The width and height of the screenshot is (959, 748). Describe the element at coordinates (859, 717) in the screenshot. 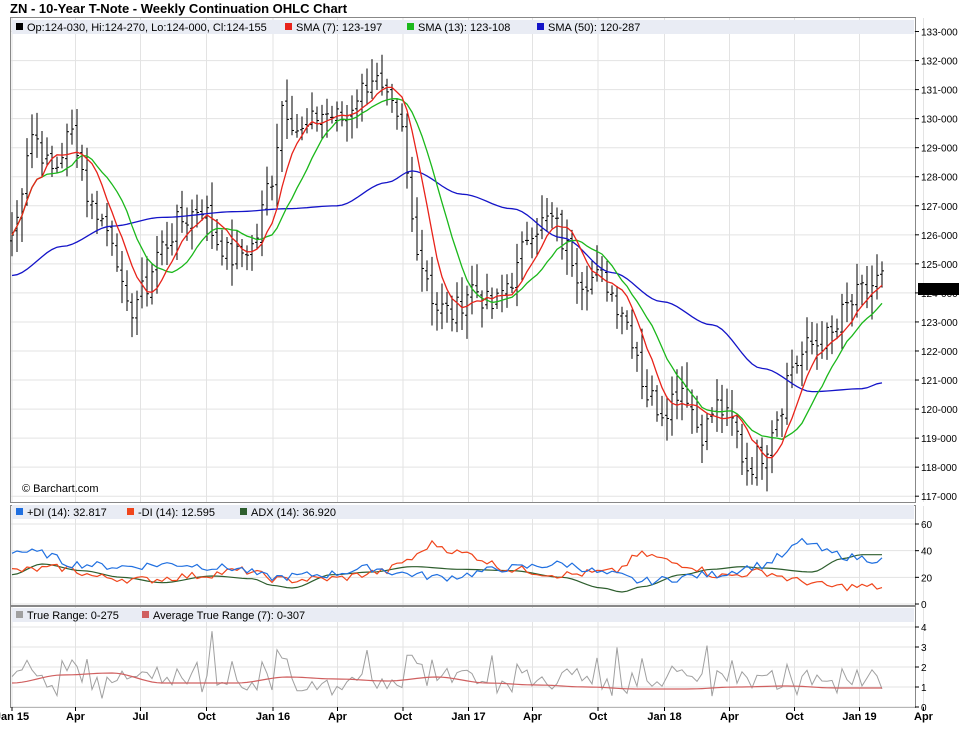

I see `xtick-label: Jan 19` at that location.